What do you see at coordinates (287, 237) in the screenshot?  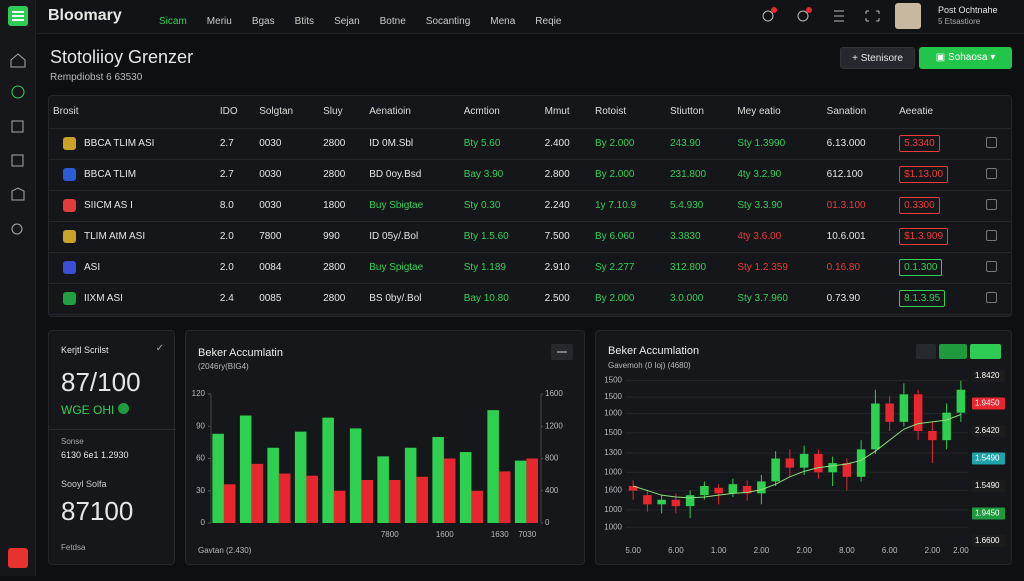 I see `table-cell: 7800` at bounding box center [287, 237].